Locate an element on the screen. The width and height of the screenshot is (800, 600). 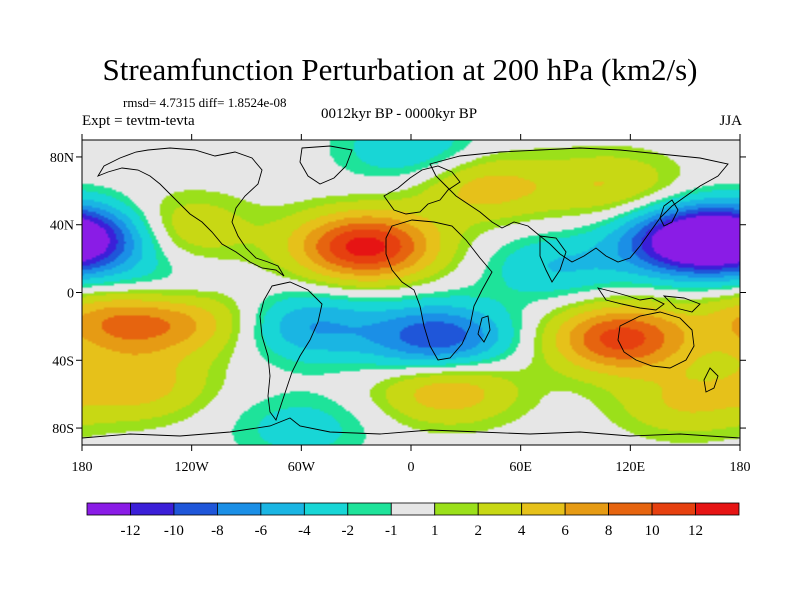
coastline-indonesia is located at coordinates (630, 299).